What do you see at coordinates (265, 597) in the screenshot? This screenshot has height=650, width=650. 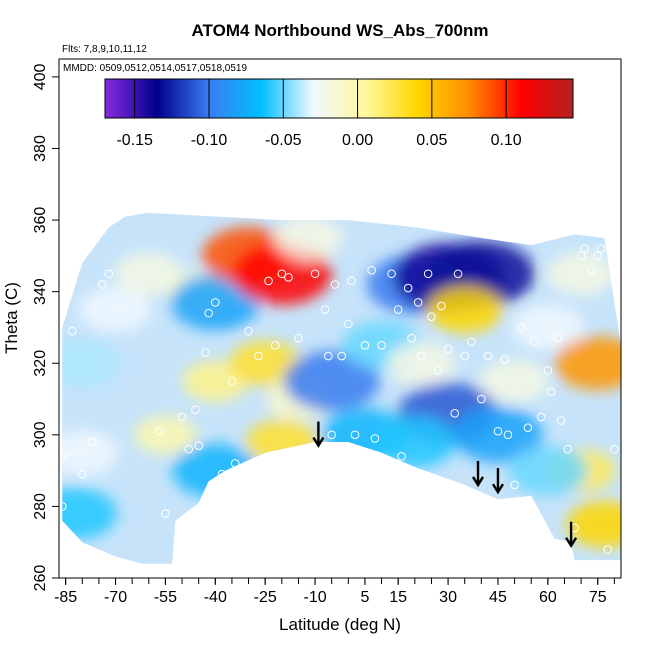 I see `x-tick-label: -25` at bounding box center [265, 597].